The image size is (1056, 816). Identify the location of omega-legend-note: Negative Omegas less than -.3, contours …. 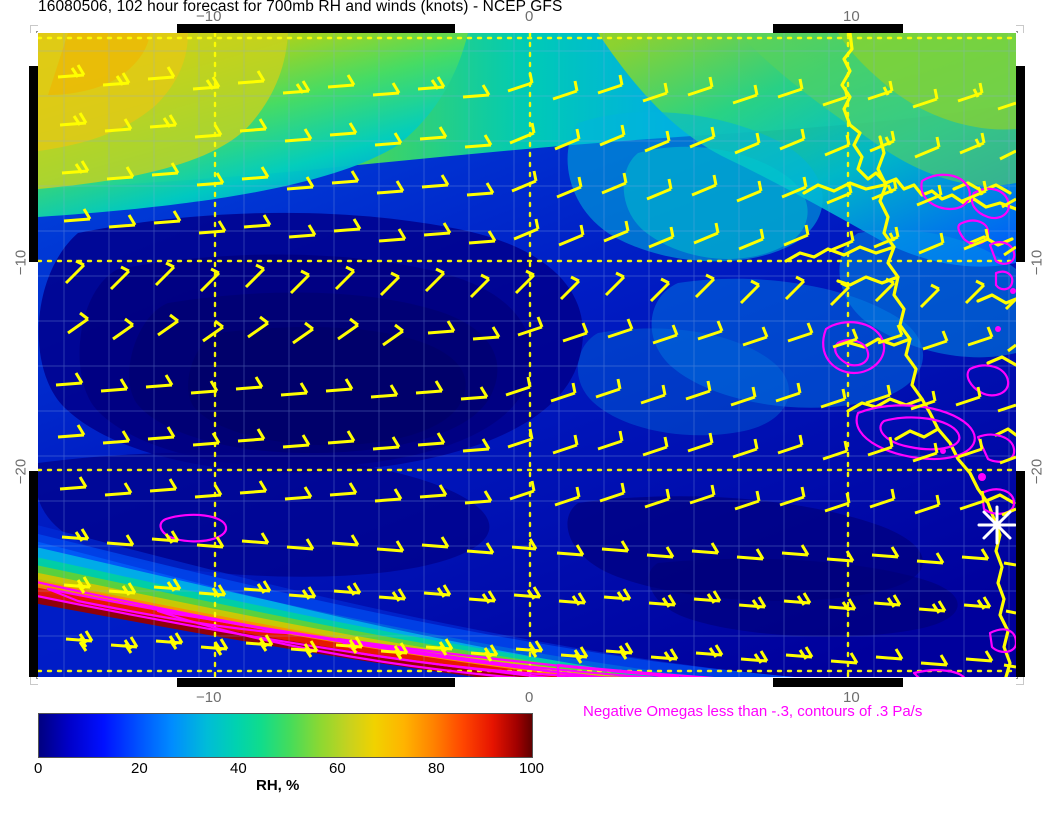
(753, 711).